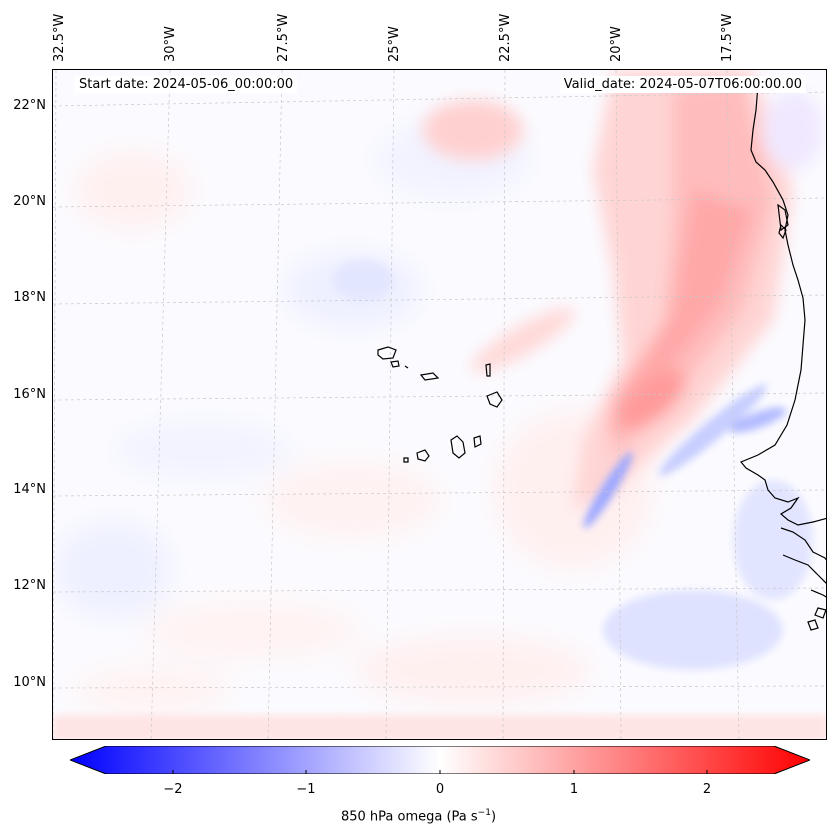  I want to click on african-coastline, so click(783, 357).